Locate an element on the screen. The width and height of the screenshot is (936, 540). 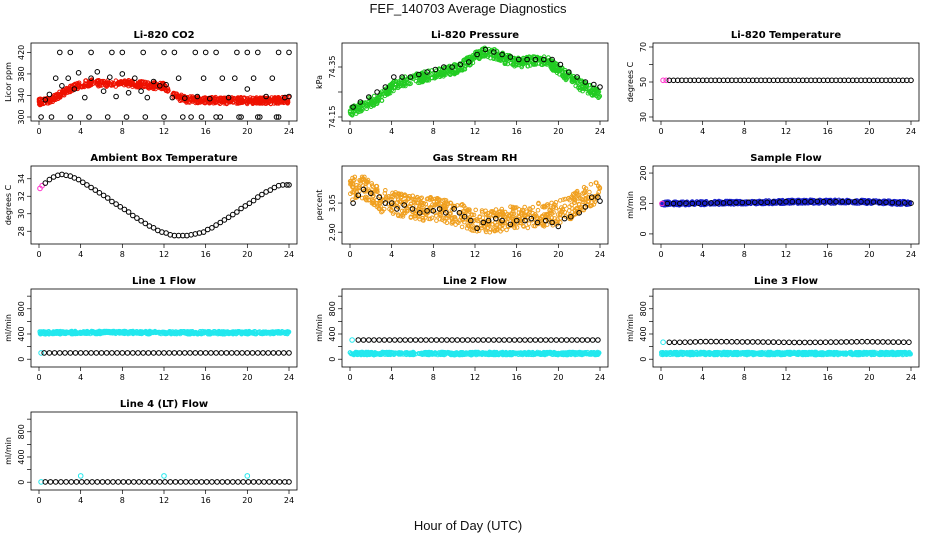
y-axis-label: degrees C is located at coordinates (630, 81).